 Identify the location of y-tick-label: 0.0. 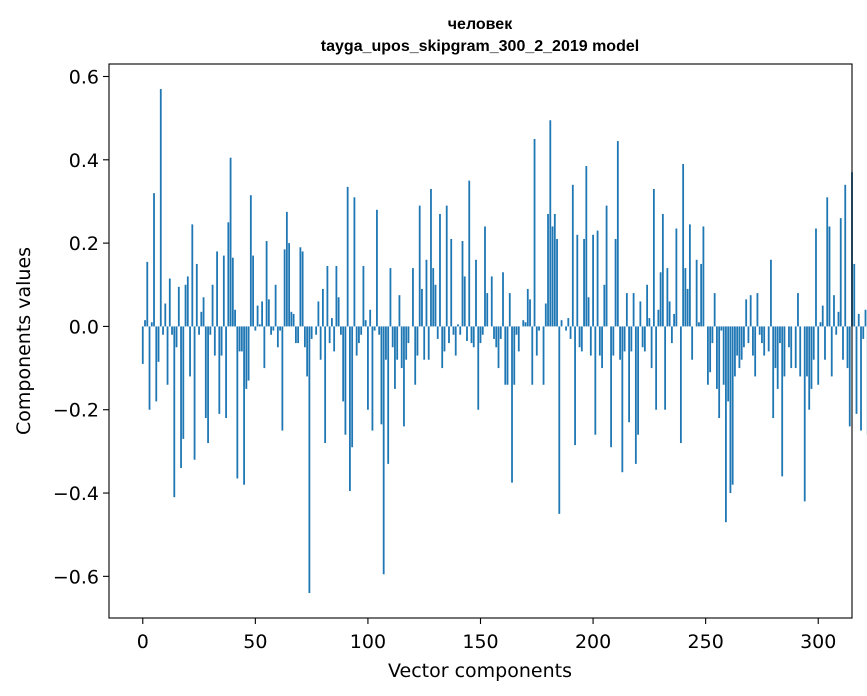
(84, 327).